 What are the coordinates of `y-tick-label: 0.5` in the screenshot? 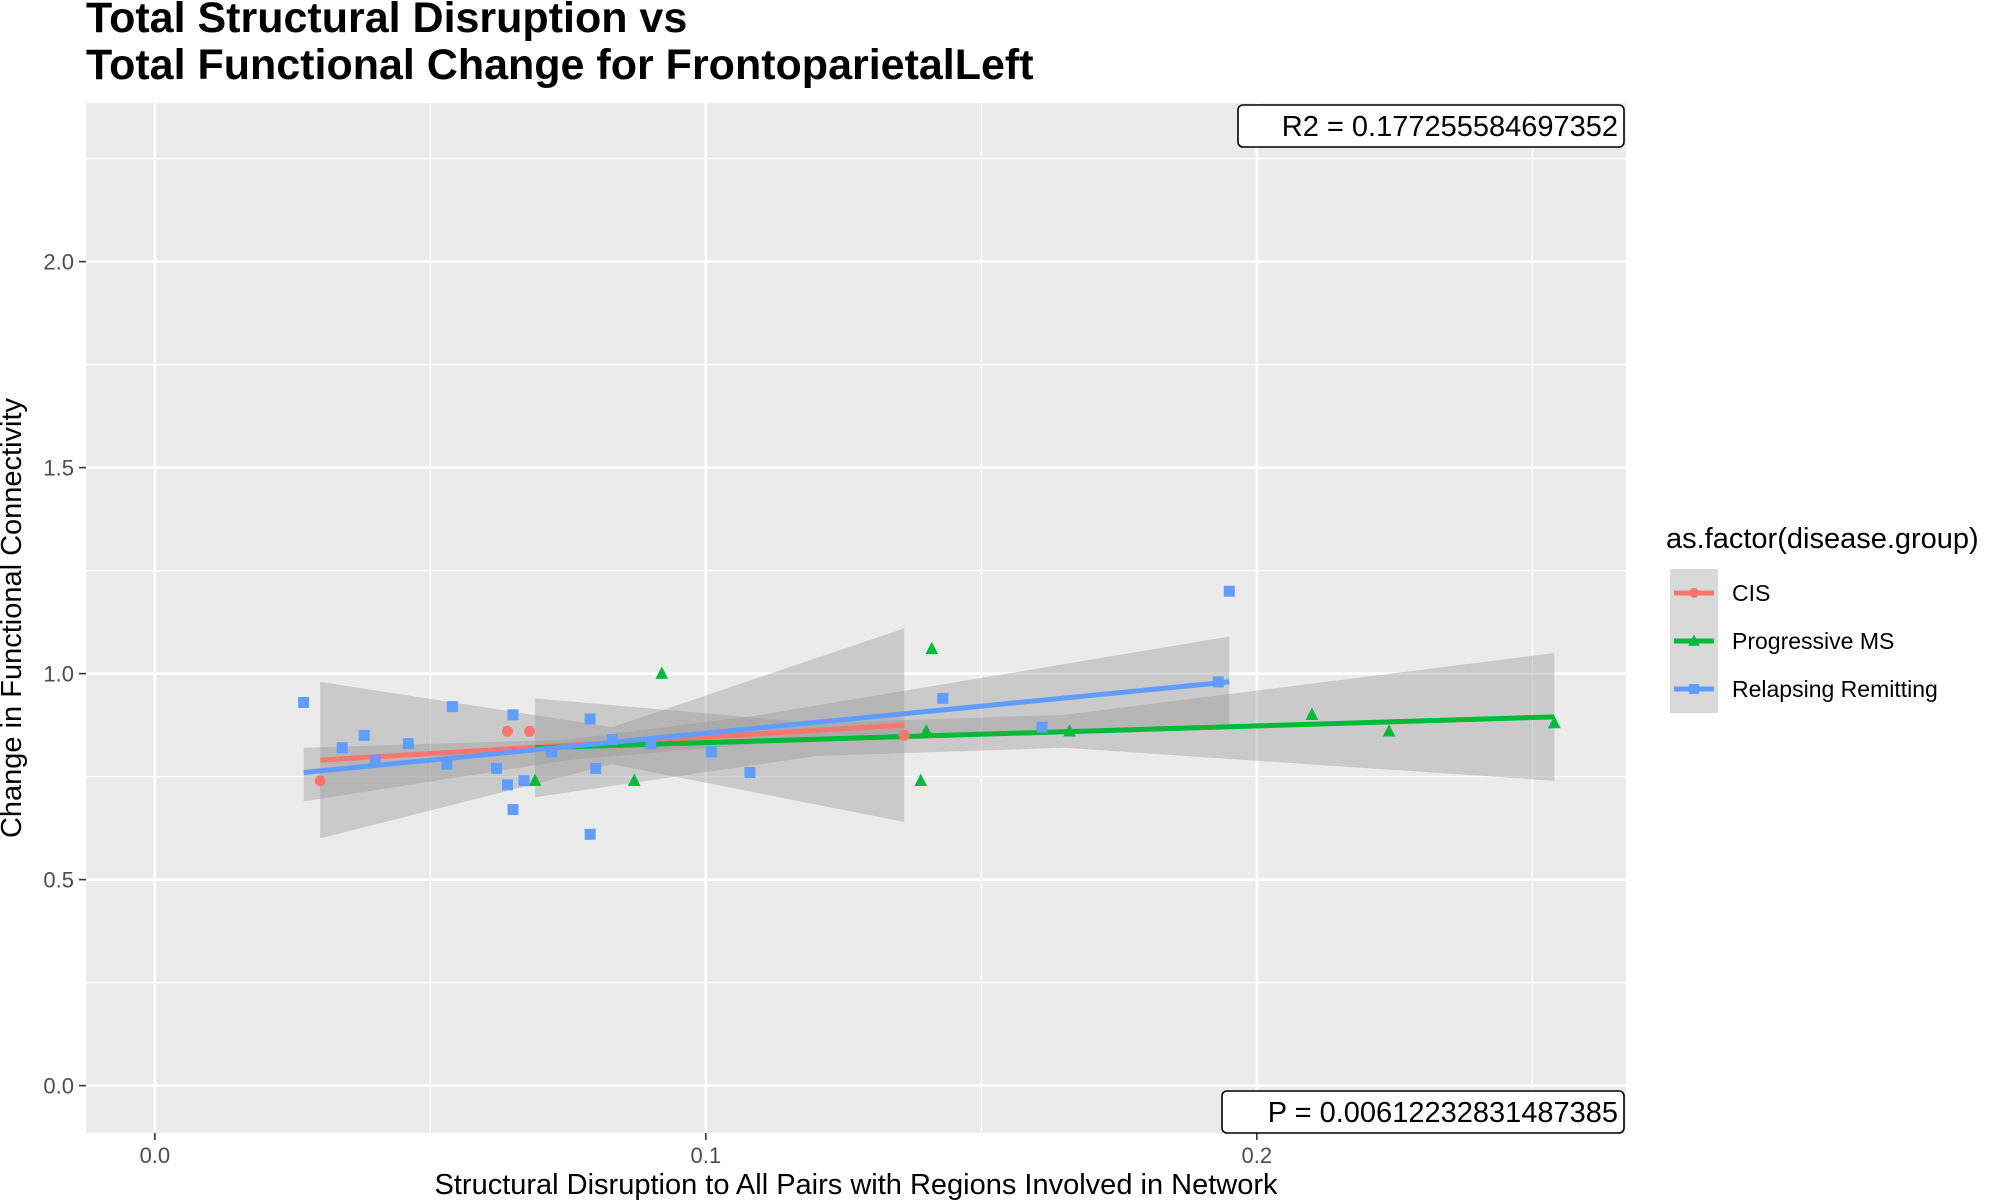 It's located at (58, 880).